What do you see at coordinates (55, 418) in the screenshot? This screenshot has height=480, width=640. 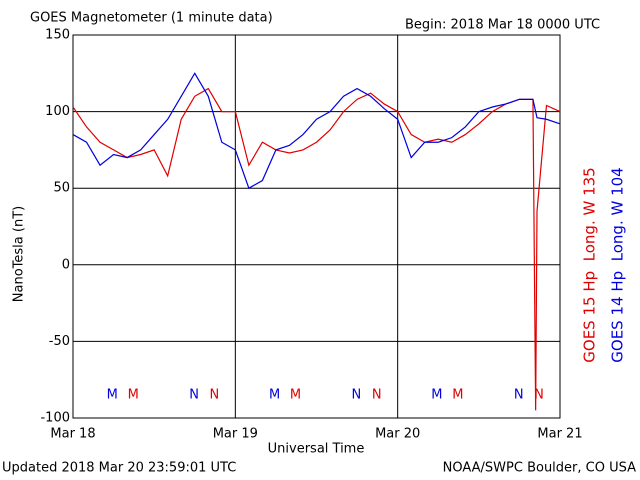 I see `y-tick-label: -100` at bounding box center [55, 418].